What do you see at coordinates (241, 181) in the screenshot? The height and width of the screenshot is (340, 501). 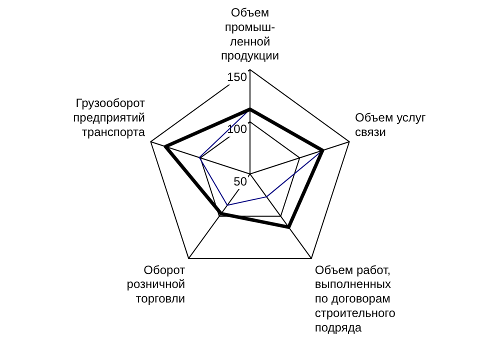 I see `y-tick-label: 50` at bounding box center [241, 181].